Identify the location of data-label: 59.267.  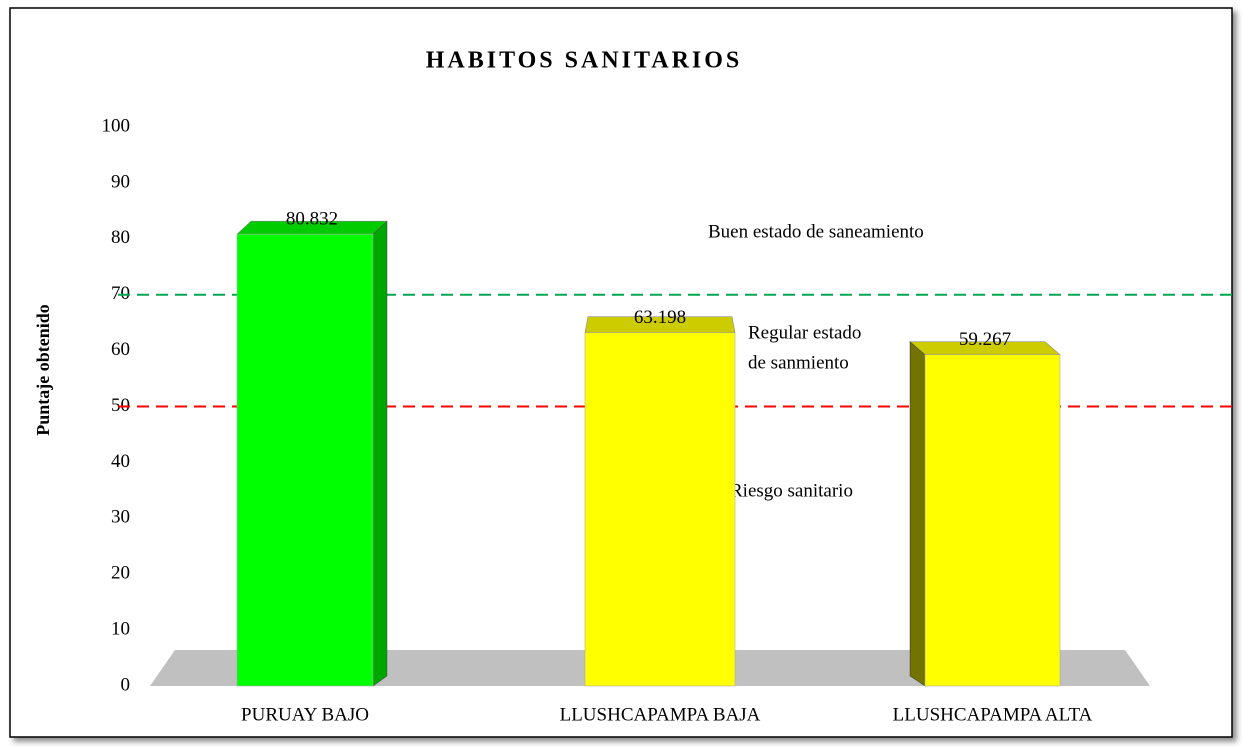
(985, 339).